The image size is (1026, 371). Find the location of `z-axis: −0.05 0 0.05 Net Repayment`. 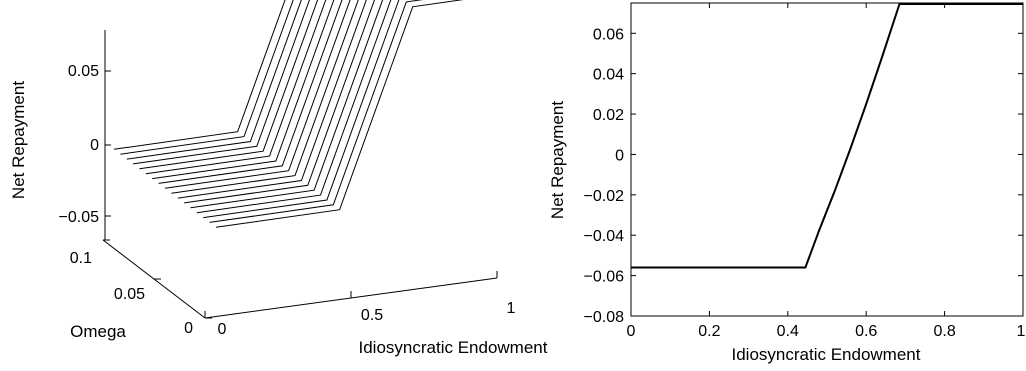

z-axis: −0.05 0 0.05 Net Repayment is located at coordinates (60, 135).